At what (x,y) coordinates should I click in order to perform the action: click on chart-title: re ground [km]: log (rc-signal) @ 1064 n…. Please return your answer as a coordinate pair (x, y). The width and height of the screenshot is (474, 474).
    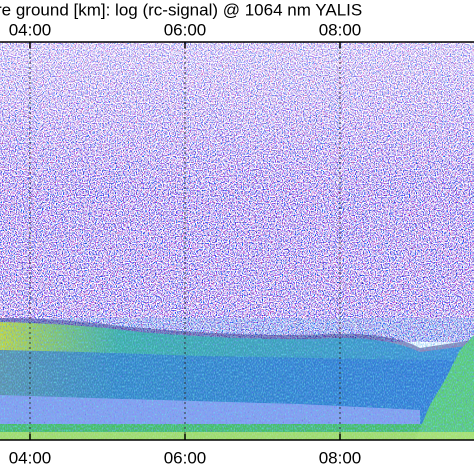
    Looking at the image, I should click on (181, 9).